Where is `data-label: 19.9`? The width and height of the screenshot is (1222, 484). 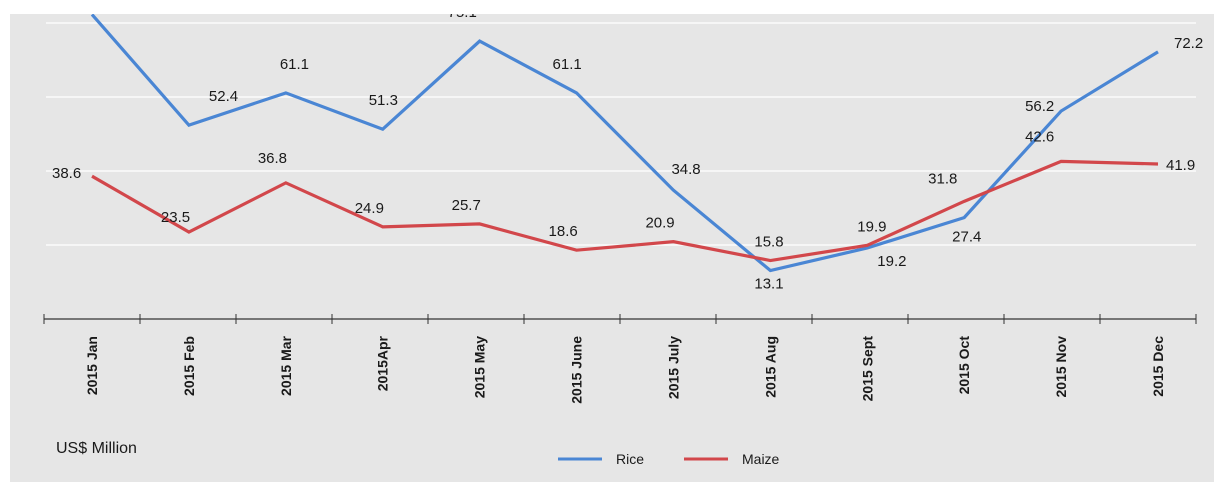 data-label: 19.9 is located at coordinates (871, 226).